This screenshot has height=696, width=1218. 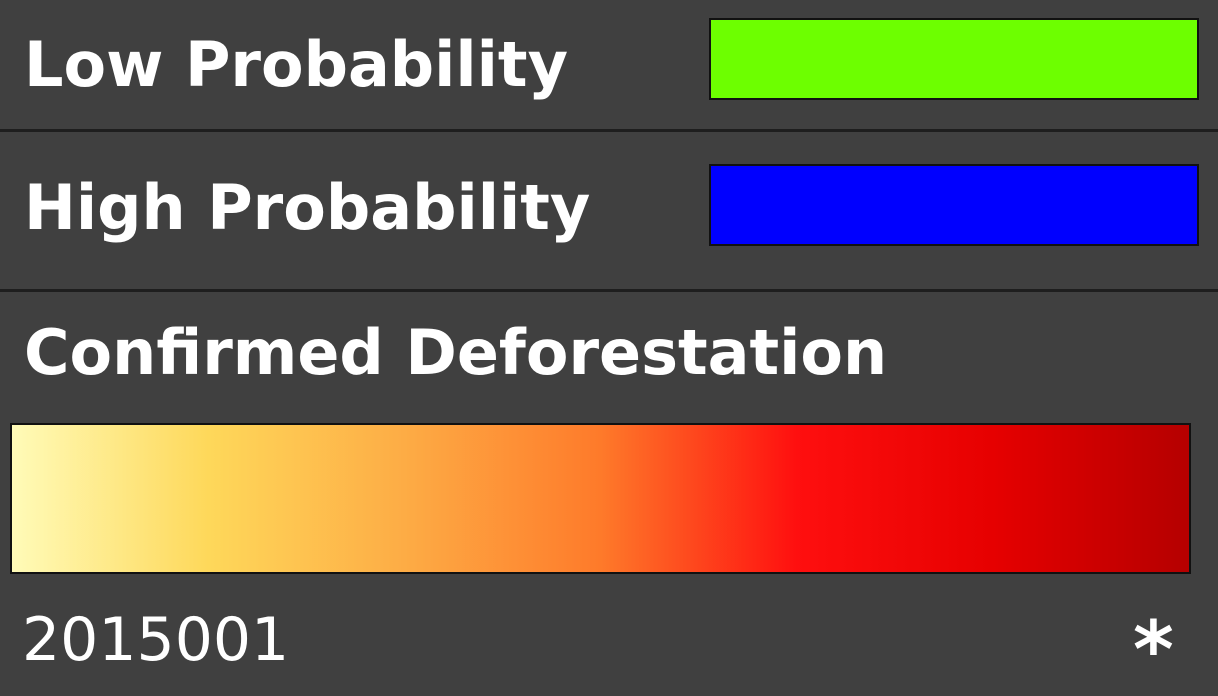 I want to click on low-probability-label: Low Probability, so click(x=296, y=64).